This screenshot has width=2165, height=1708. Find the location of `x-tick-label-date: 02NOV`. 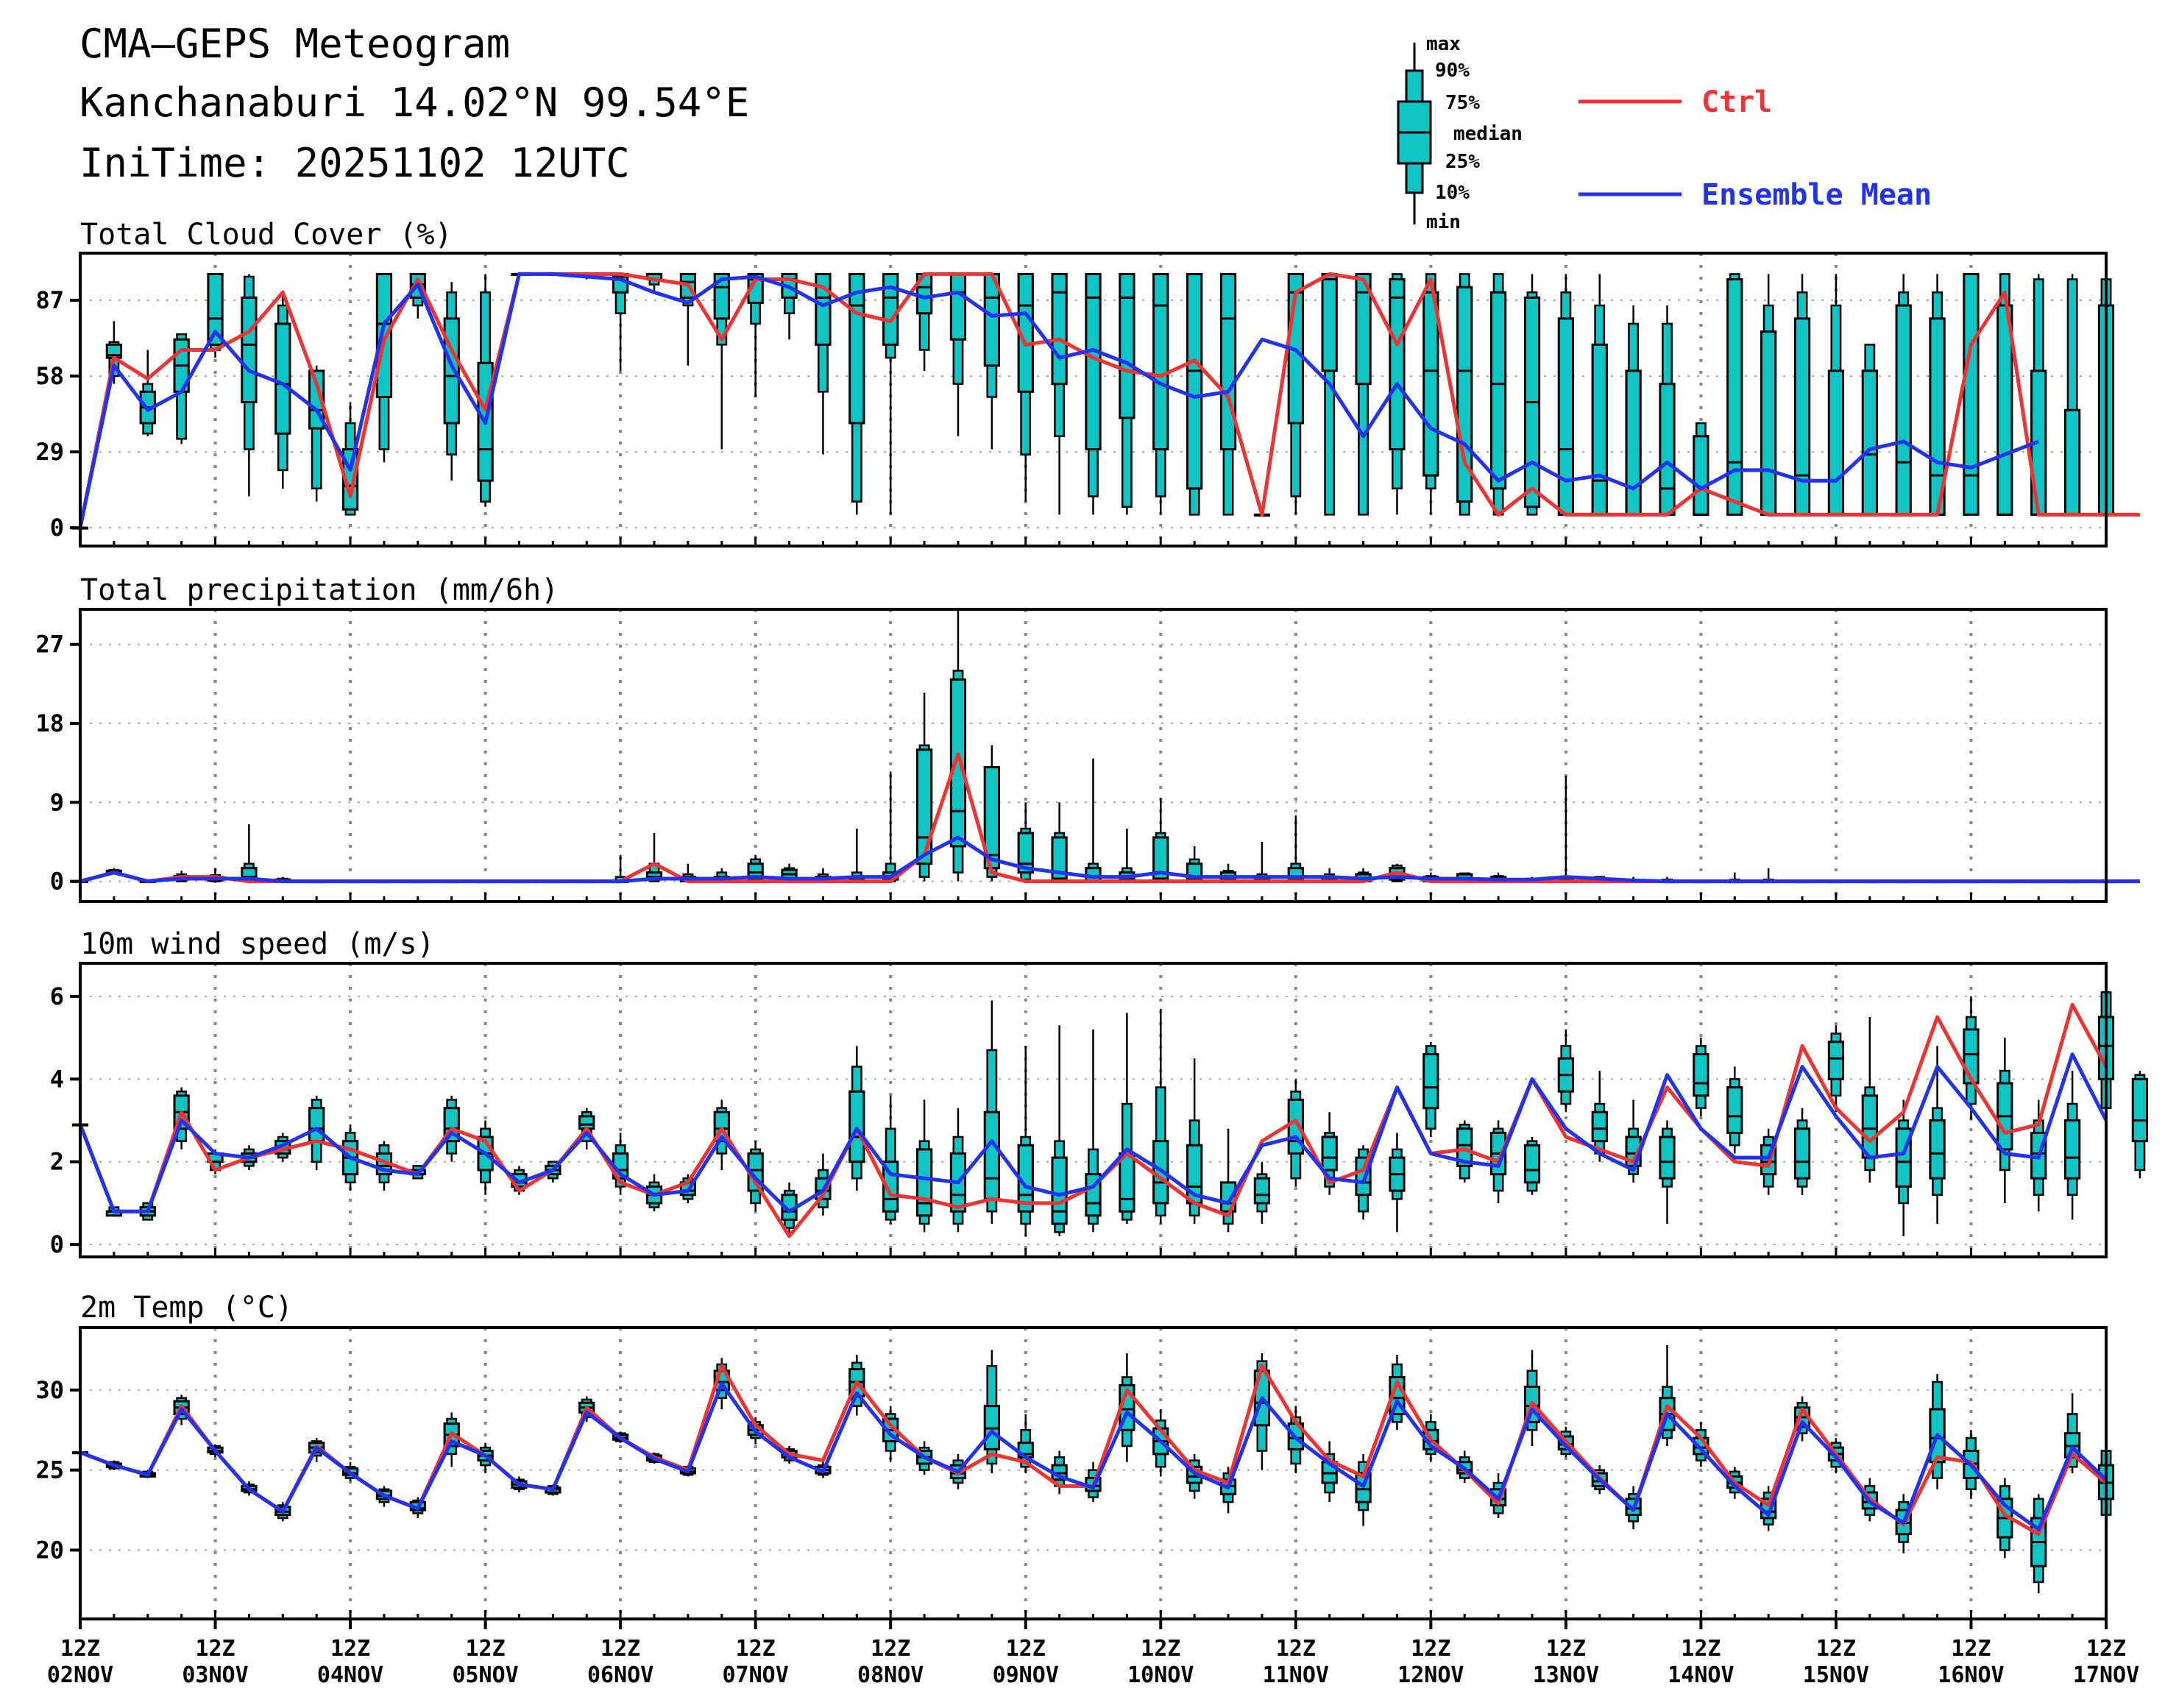

x-tick-label-date: 02NOV is located at coordinates (80, 1675).